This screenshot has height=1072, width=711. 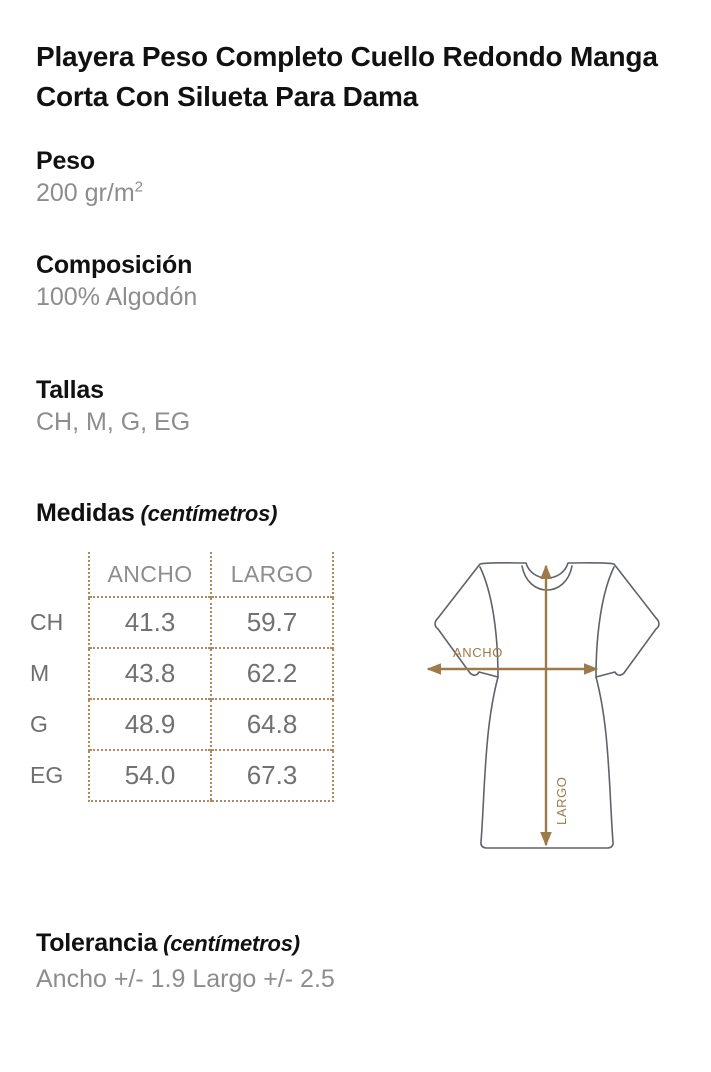 What do you see at coordinates (139, 187) in the screenshot?
I see `spec-value-peso-superscript: 2` at bounding box center [139, 187].